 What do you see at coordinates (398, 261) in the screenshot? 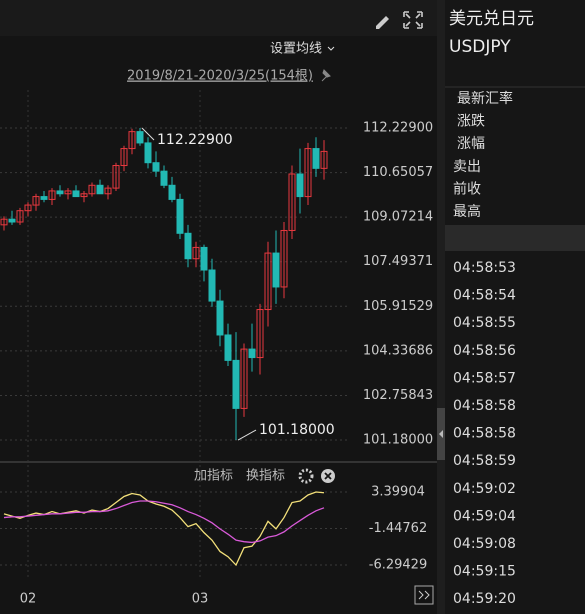
I see `y-tick-label: 107.49371` at bounding box center [398, 261].